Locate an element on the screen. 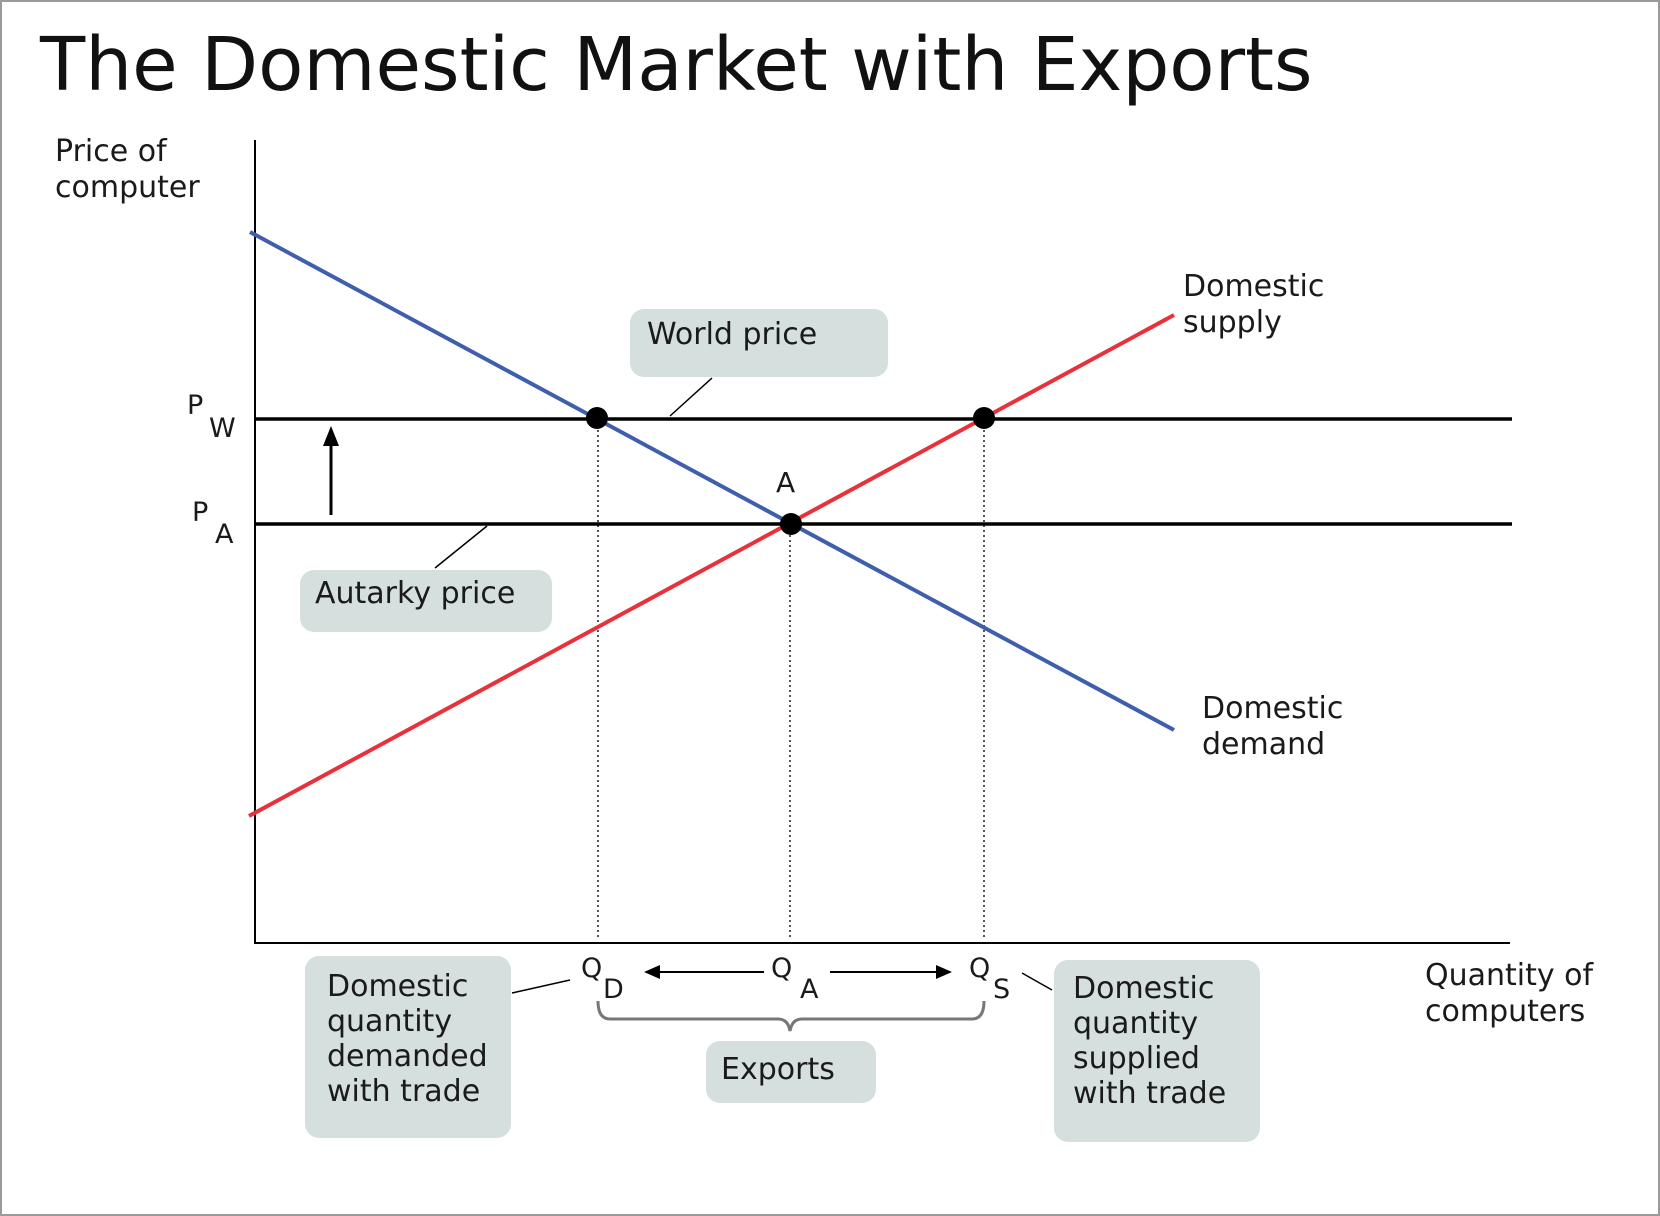 The image size is (1660, 1216). autarky-equilibrium-point is located at coordinates (791, 524).